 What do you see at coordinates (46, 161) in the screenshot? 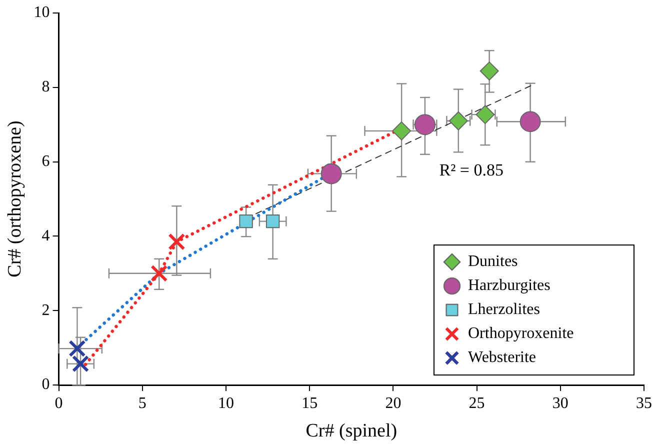
I see `y-tick-label: 6` at bounding box center [46, 161].